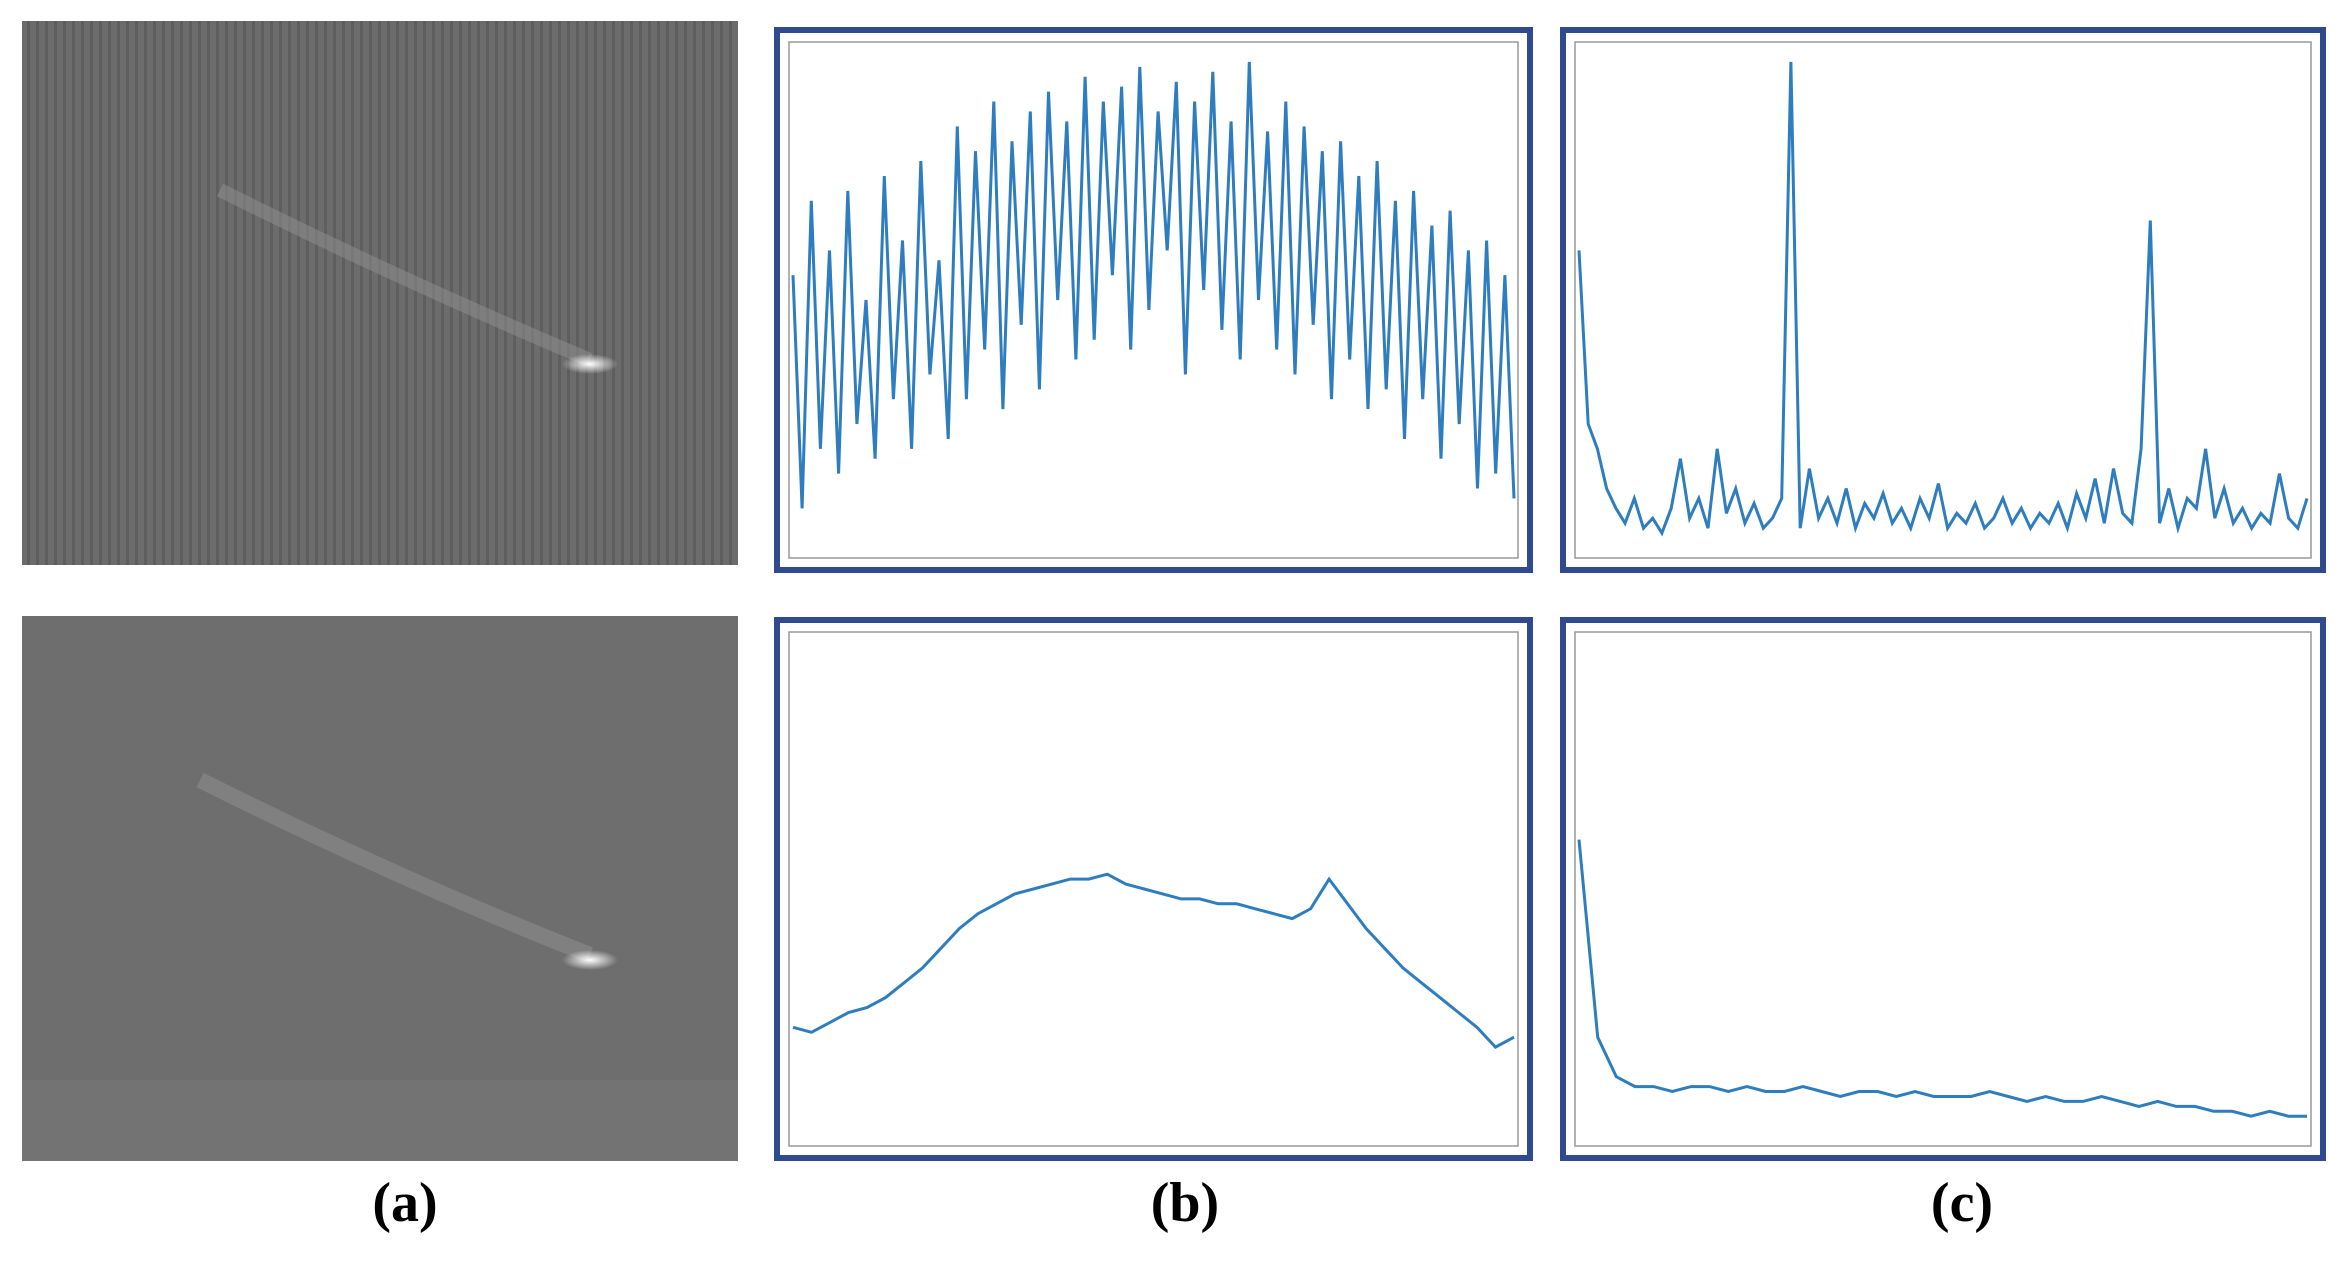 Image resolution: width=2341 pixels, height=1274 pixels. Describe the element at coordinates (1185, 1203) in the screenshot. I see `label: (b)` at that location.